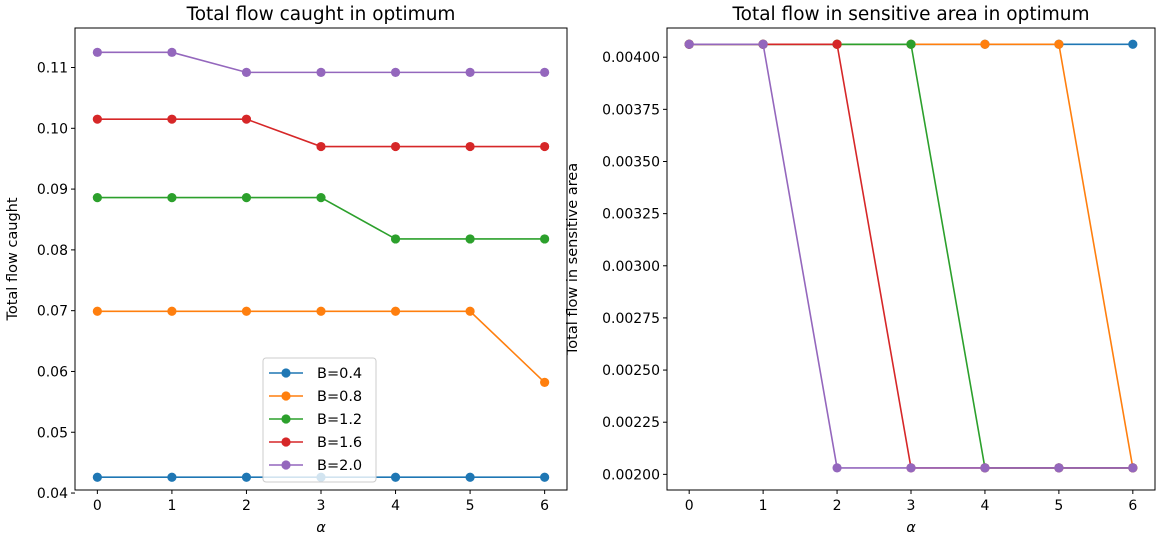 The width and height of the screenshot is (1162, 540). Describe the element at coordinates (52, 129) in the screenshot. I see `y-tick-label: 0.10` at that location.